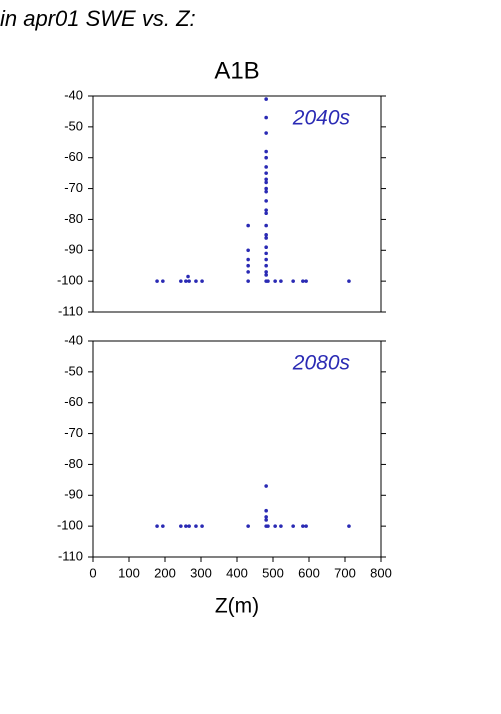  Describe the element at coordinates (237, 606) in the screenshot. I see `x-axis-label: Z(m)` at that location.